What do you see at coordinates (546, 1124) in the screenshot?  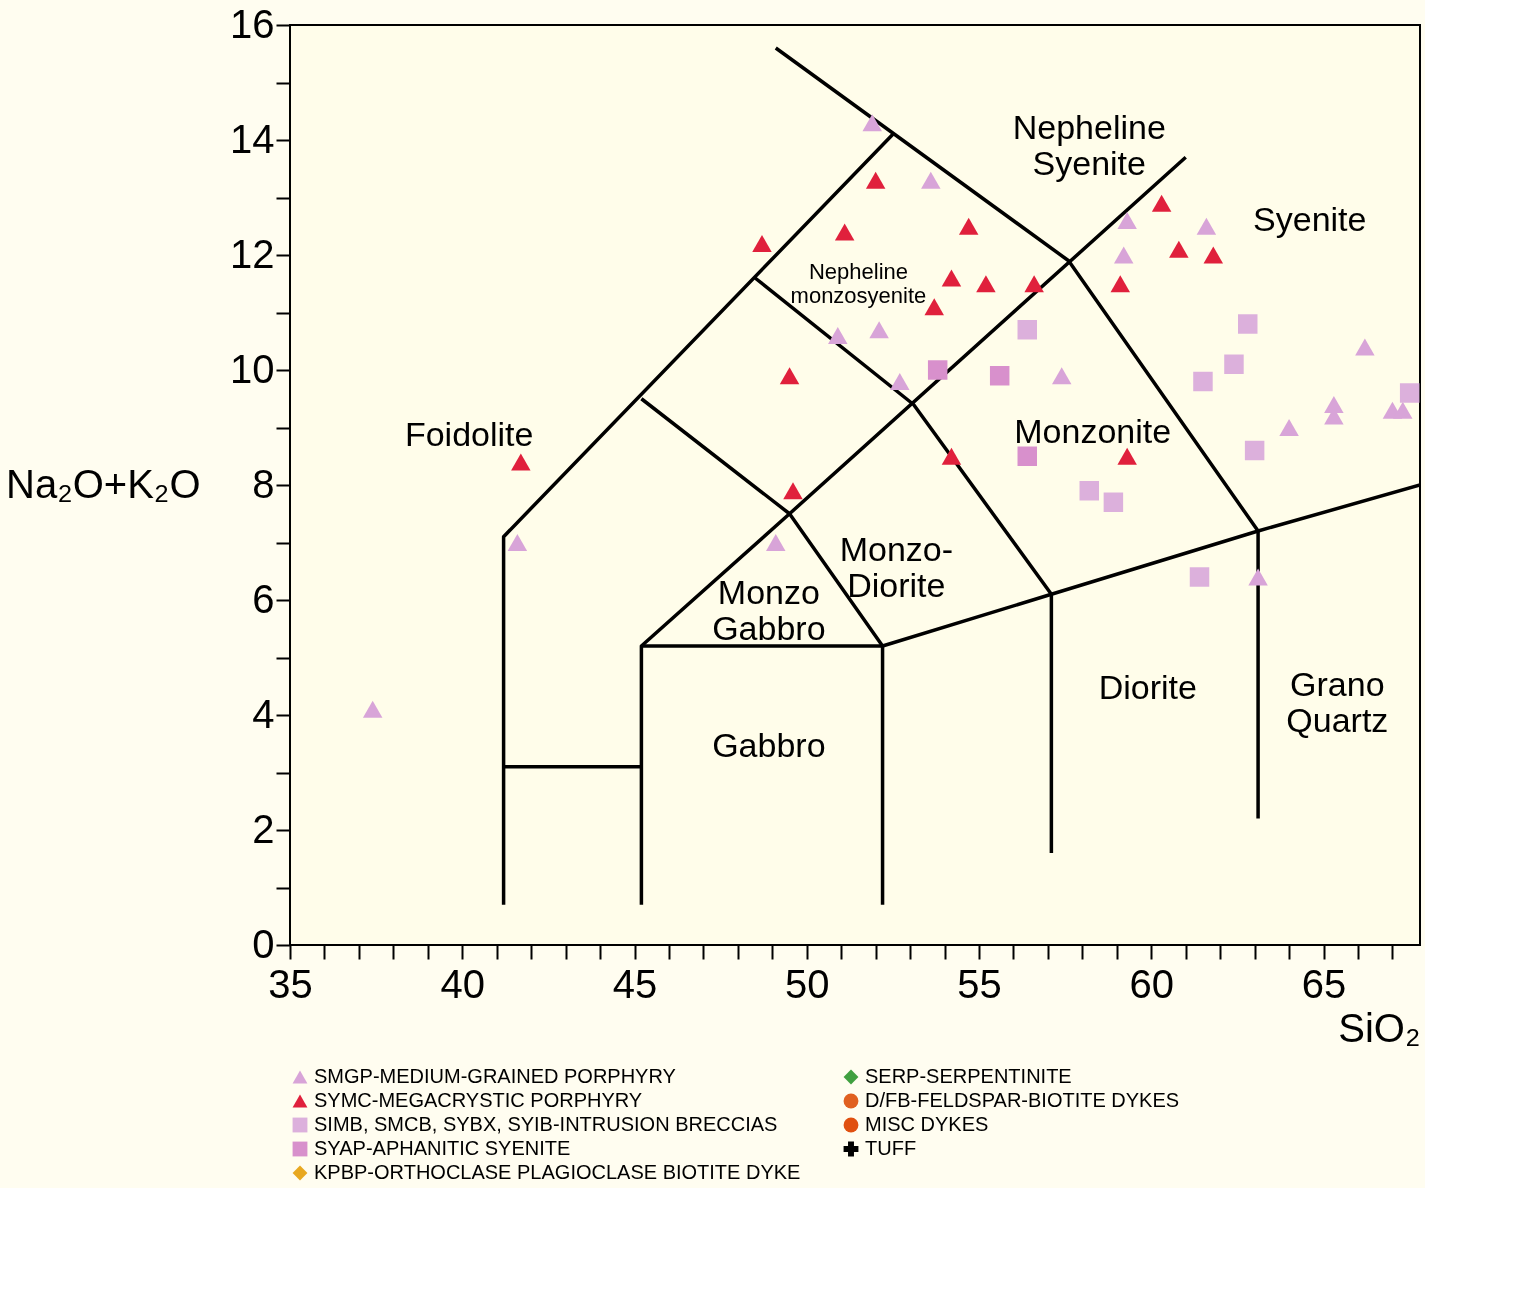 I see `legend-label: SIMB, SMCB, SYBX, SYIB-INTRUSION BRECCIAS` at bounding box center [546, 1124].